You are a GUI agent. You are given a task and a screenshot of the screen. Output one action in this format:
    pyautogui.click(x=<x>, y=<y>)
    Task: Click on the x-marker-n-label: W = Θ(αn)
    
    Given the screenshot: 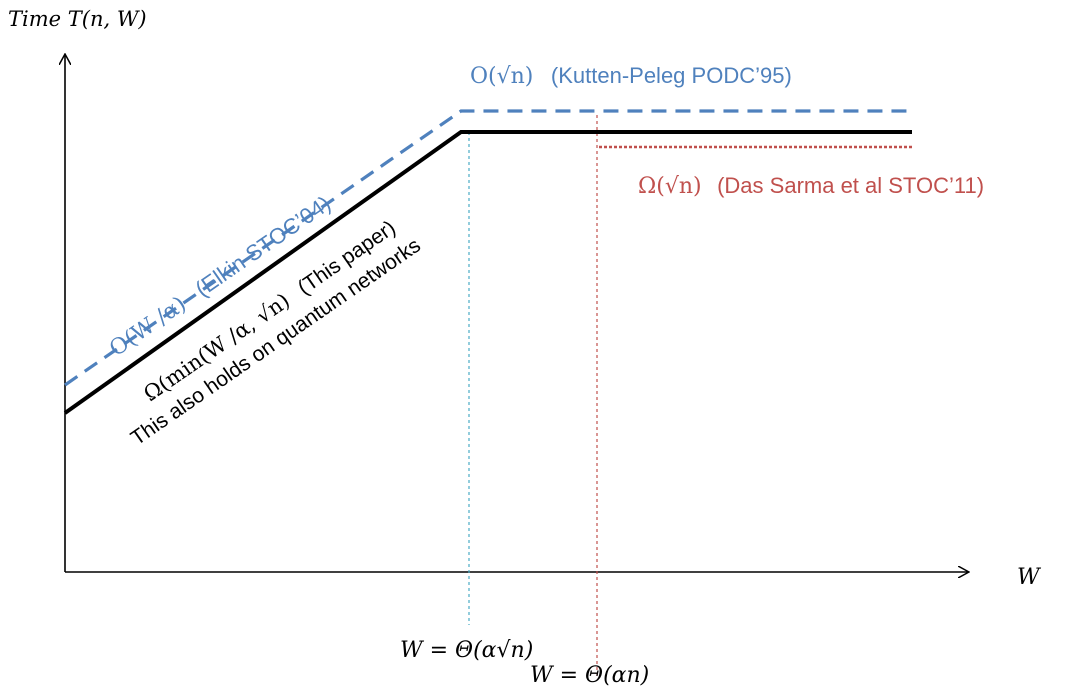 What is the action you would take?
    pyautogui.click(x=589, y=675)
    